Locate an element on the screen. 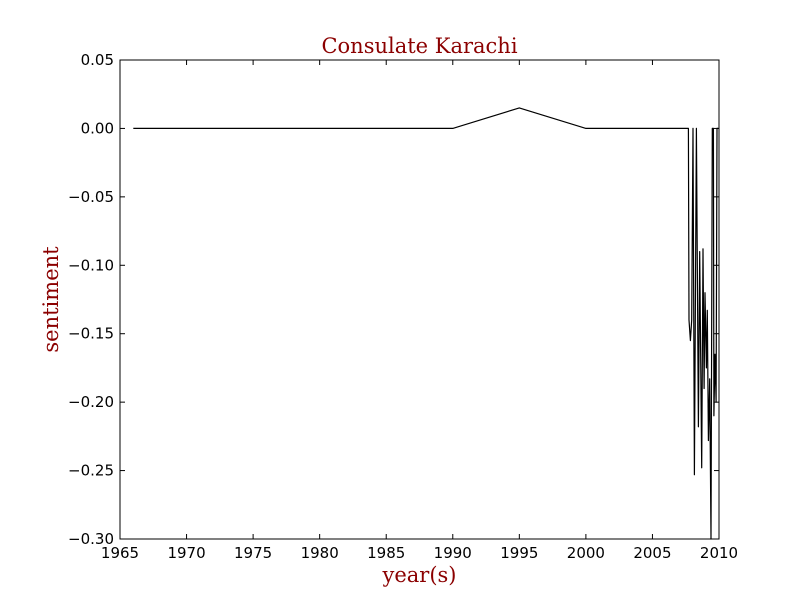 This screenshot has height=600, width=800. x-tick-label: 2000 is located at coordinates (586, 553).